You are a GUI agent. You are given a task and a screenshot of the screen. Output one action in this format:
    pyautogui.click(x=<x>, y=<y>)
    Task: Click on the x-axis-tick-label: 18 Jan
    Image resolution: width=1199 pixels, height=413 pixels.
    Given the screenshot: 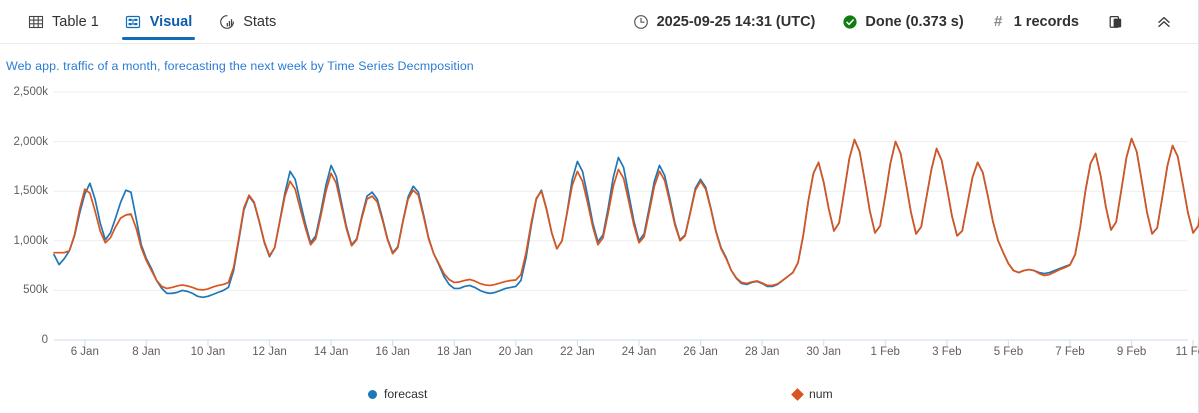 What is the action you would take?
    pyautogui.click(x=454, y=352)
    